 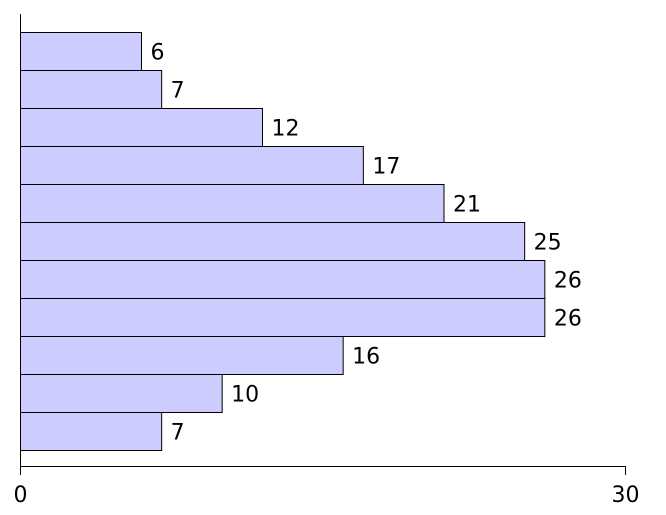 I want to click on bar-value-label-8: 26, so click(x=568, y=319).